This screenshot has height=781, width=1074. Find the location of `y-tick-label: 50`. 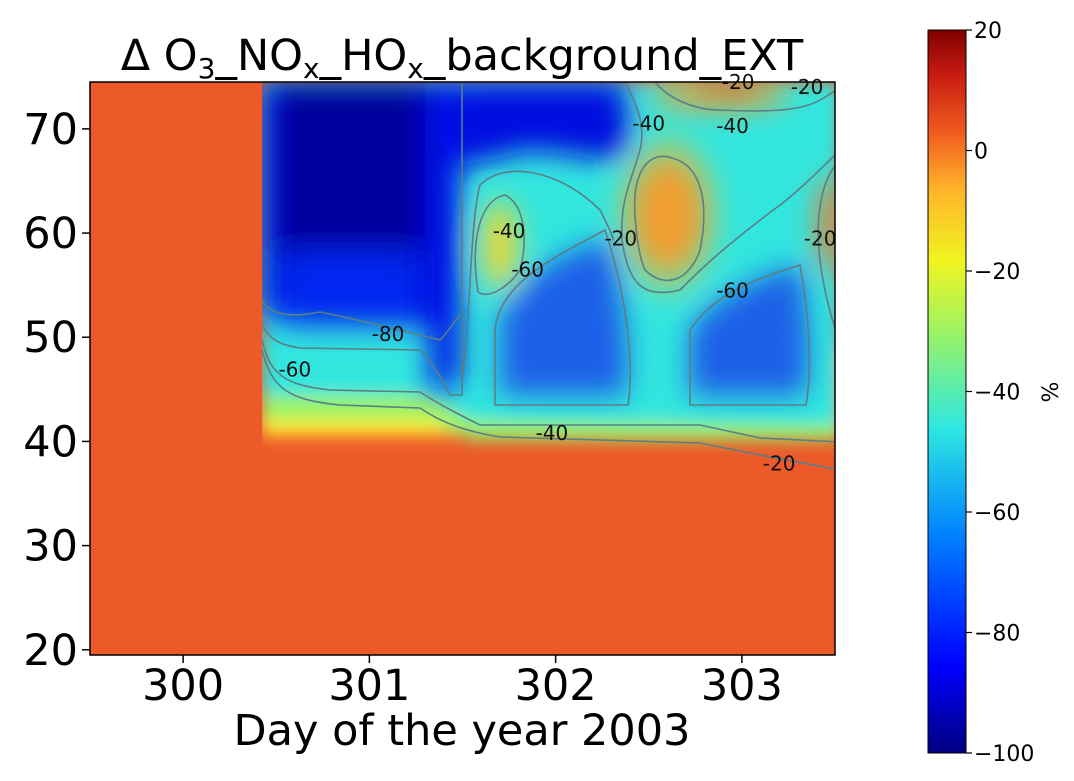

y-tick-label: 50 is located at coordinates (50, 338).